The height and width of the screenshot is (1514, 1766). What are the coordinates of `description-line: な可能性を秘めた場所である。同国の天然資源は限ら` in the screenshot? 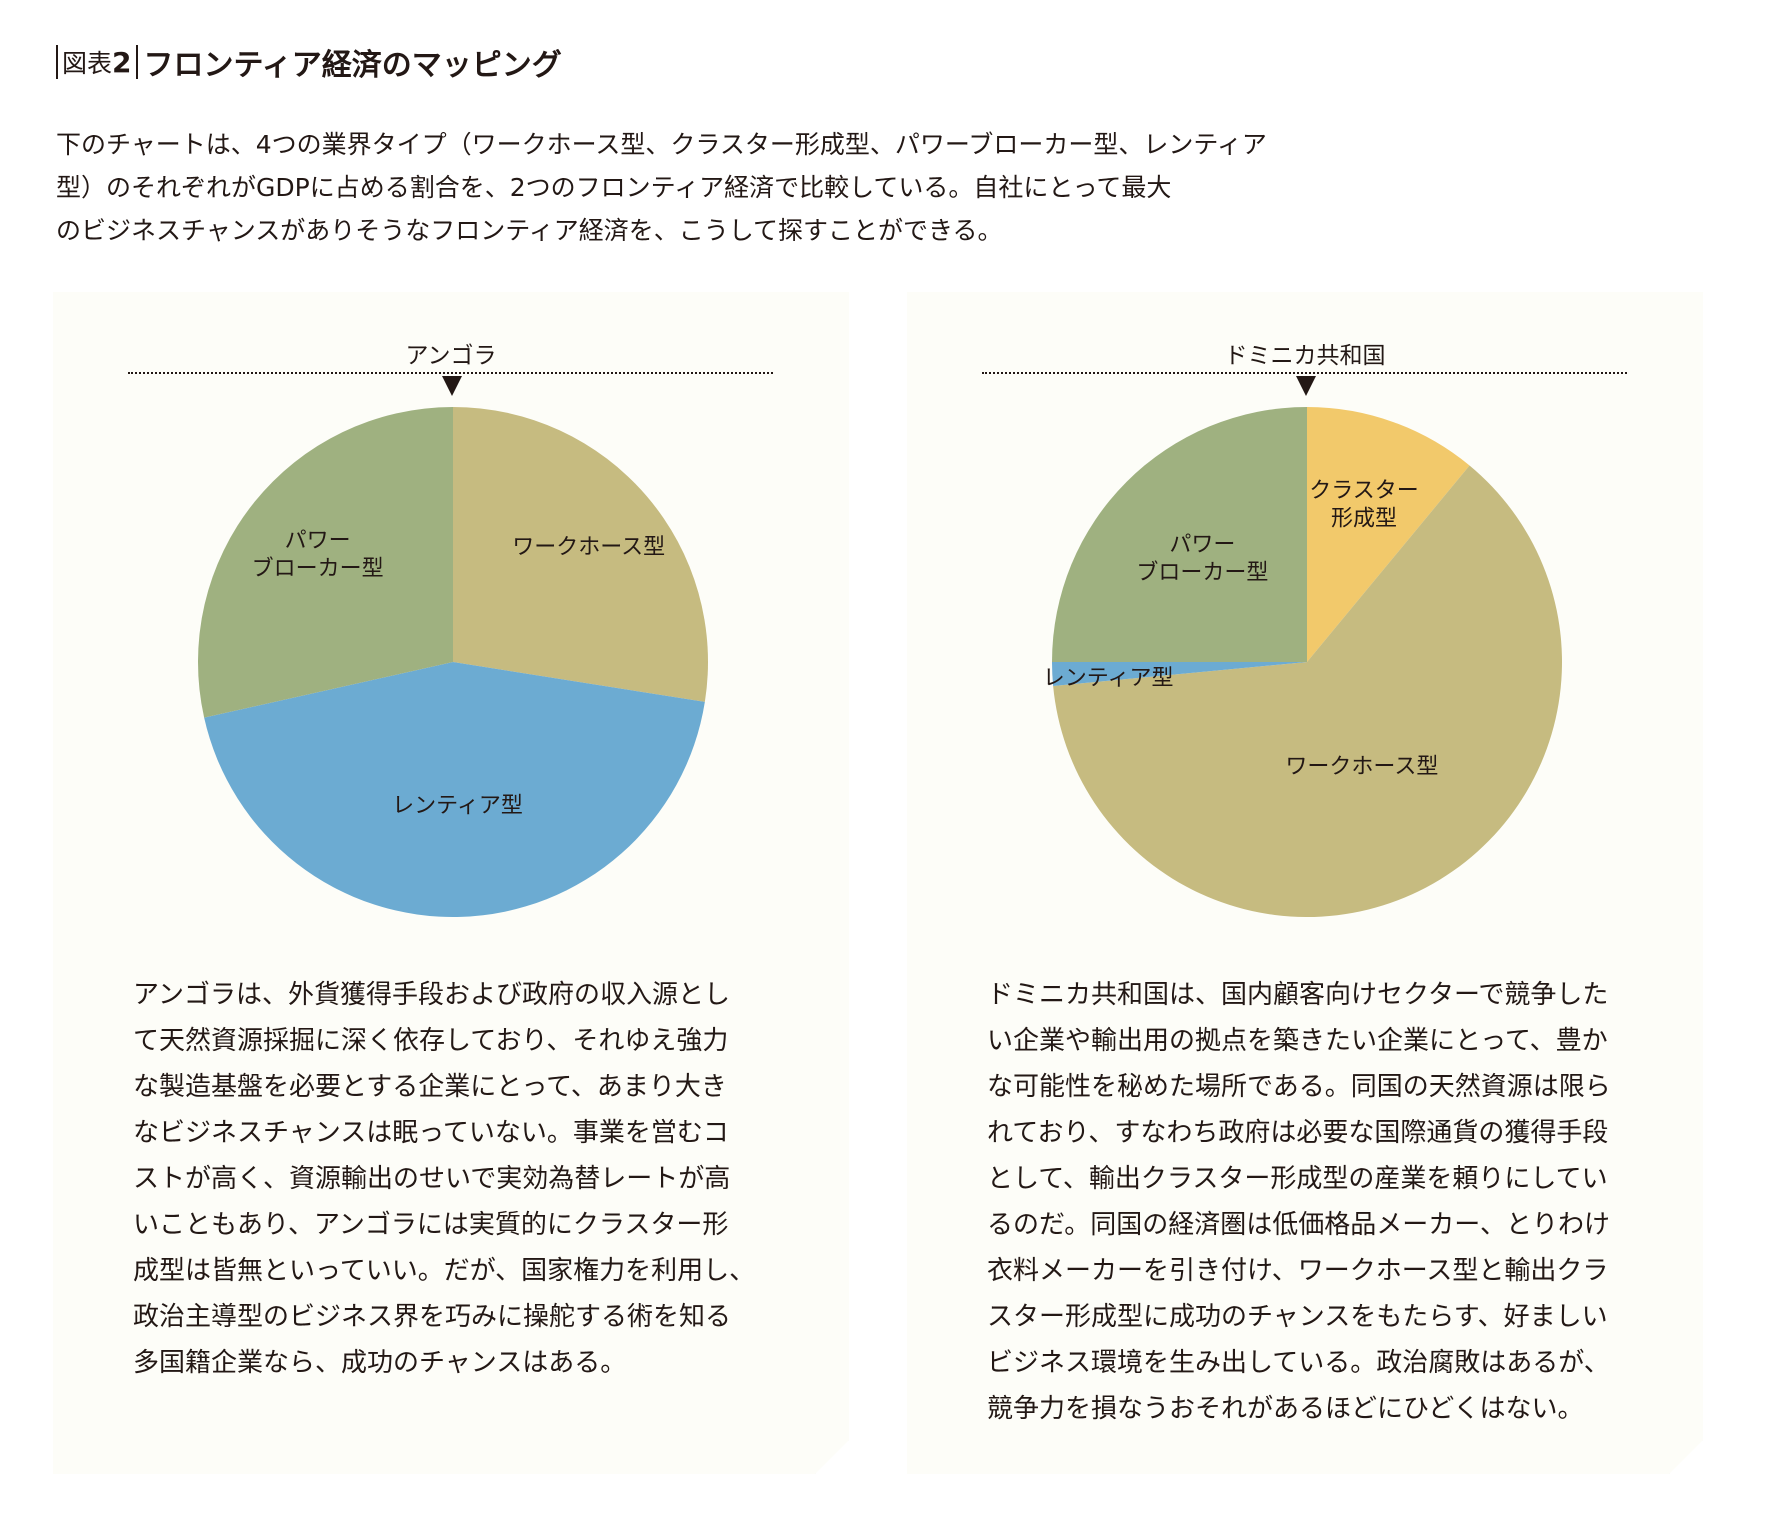 It's located at (1299, 1087).